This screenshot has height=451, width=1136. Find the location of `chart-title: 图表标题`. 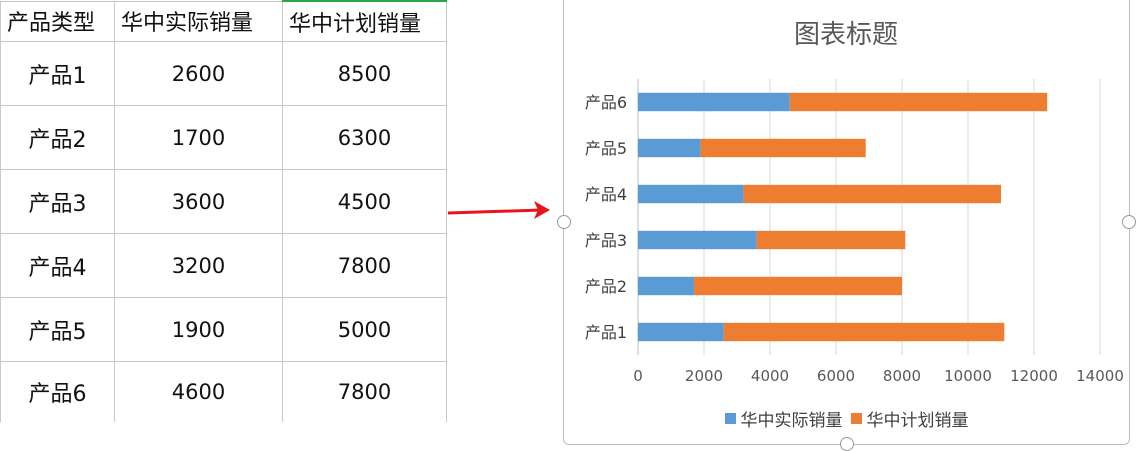

chart-title: 图表标题 is located at coordinates (846, 35).